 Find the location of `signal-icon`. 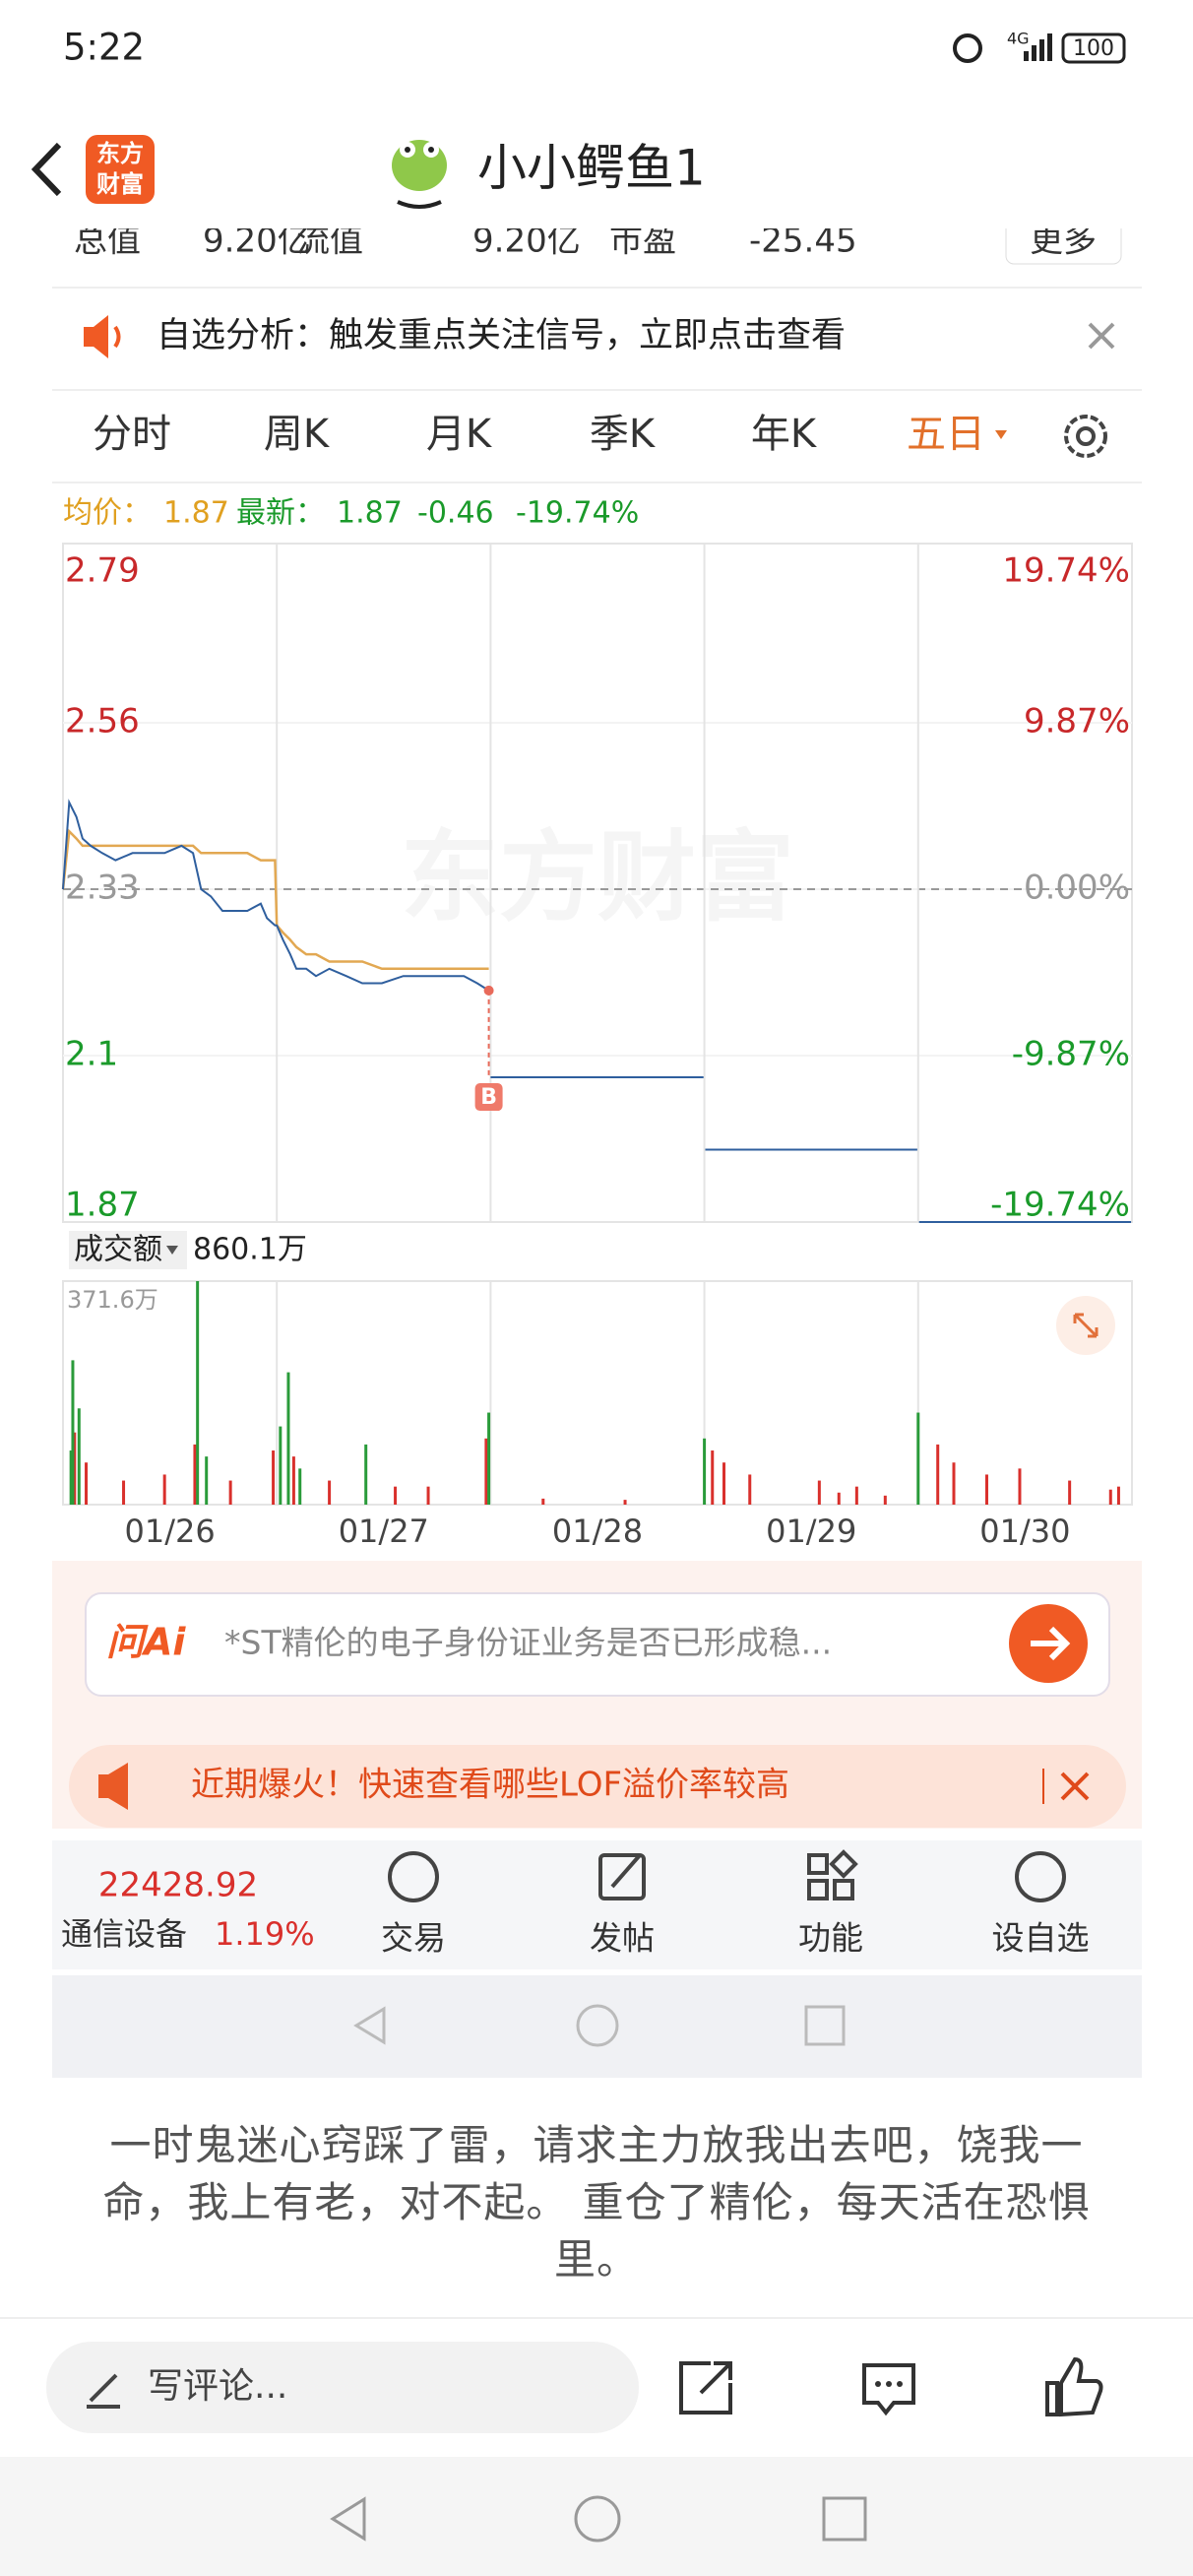

signal-icon is located at coordinates (1038, 47).